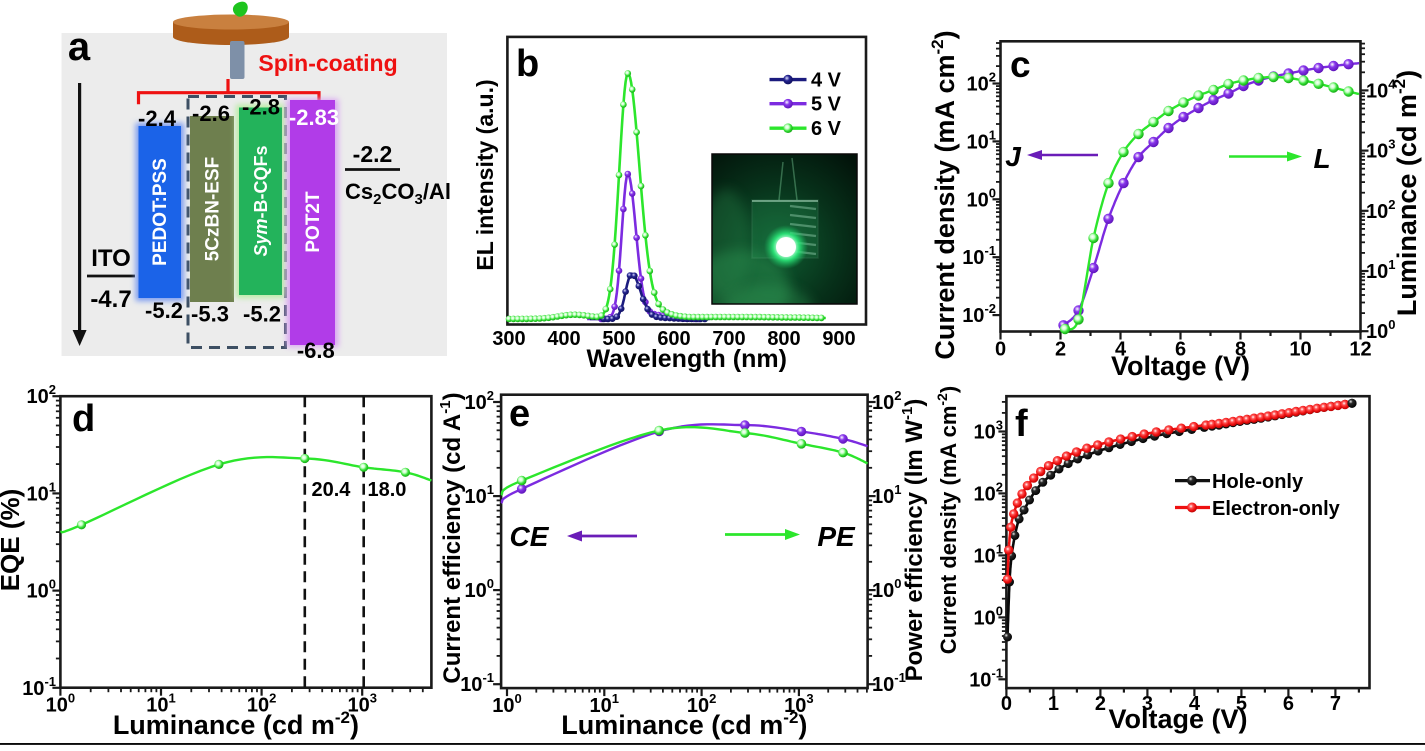 The height and width of the screenshot is (751, 1425). I want to click on svg-text: J, so click(1013, 156).